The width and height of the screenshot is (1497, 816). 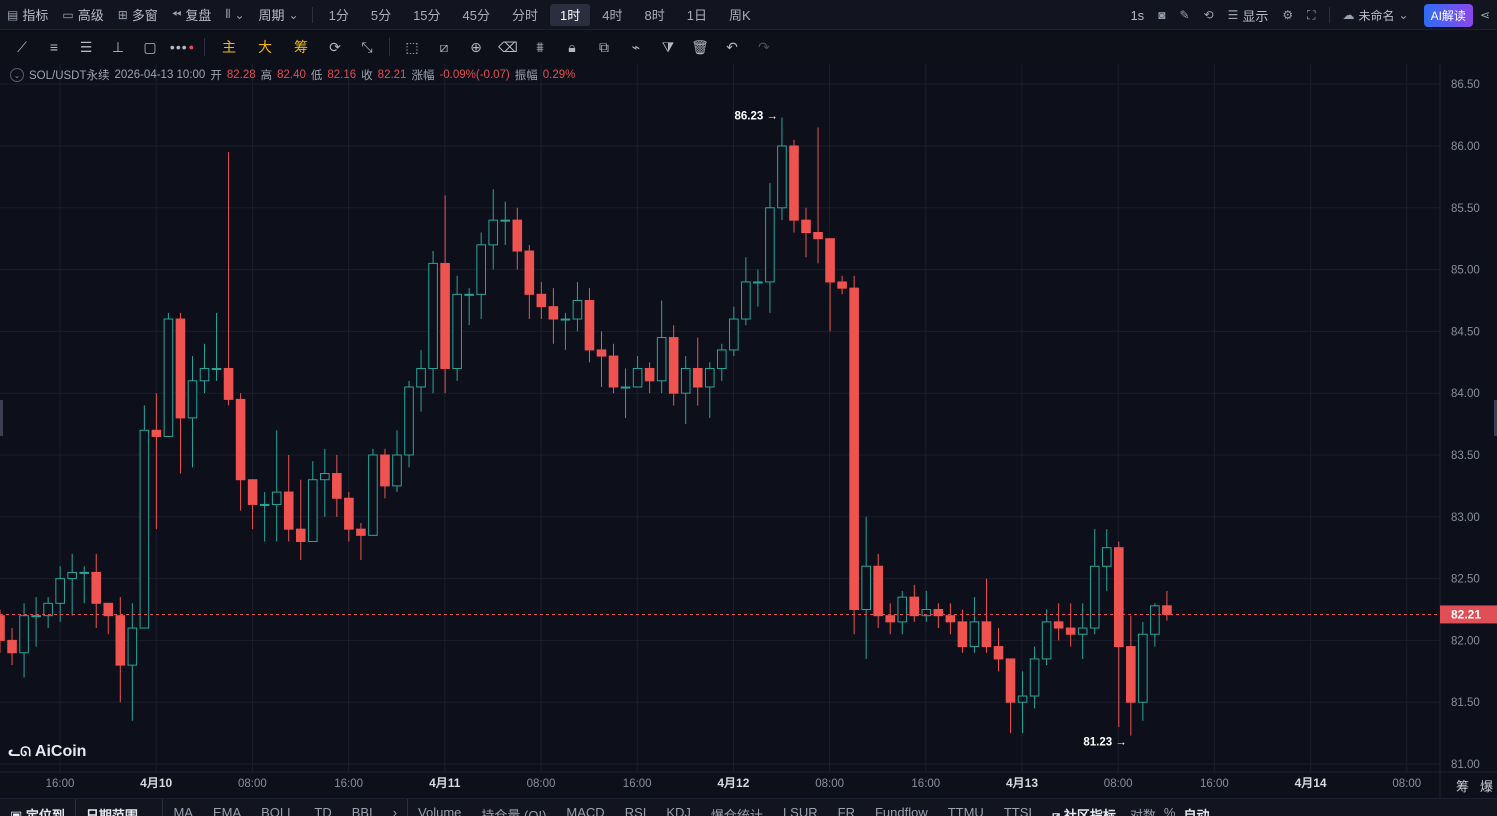 I want to click on period-dropdown: 周期 ⌄, so click(x=279, y=15).